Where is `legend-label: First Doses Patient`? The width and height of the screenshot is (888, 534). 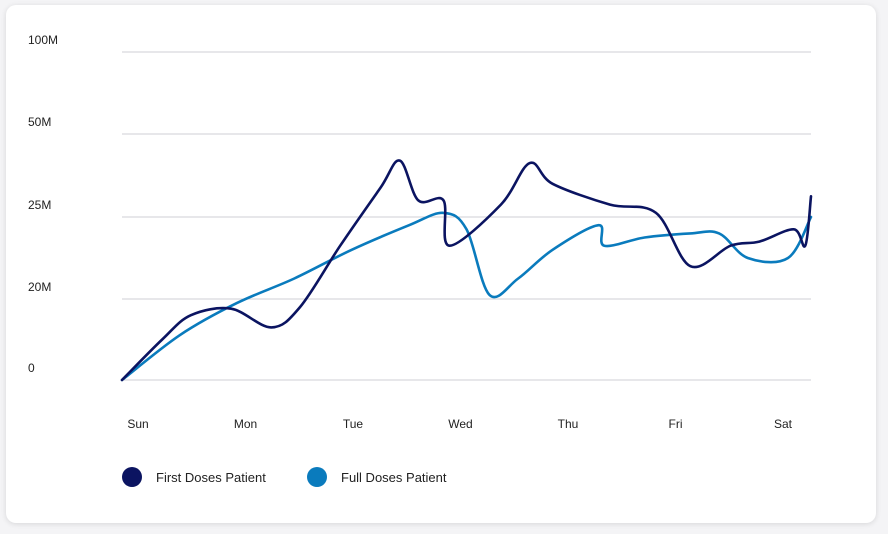 legend-label: First Doses Patient is located at coordinates (211, 477).